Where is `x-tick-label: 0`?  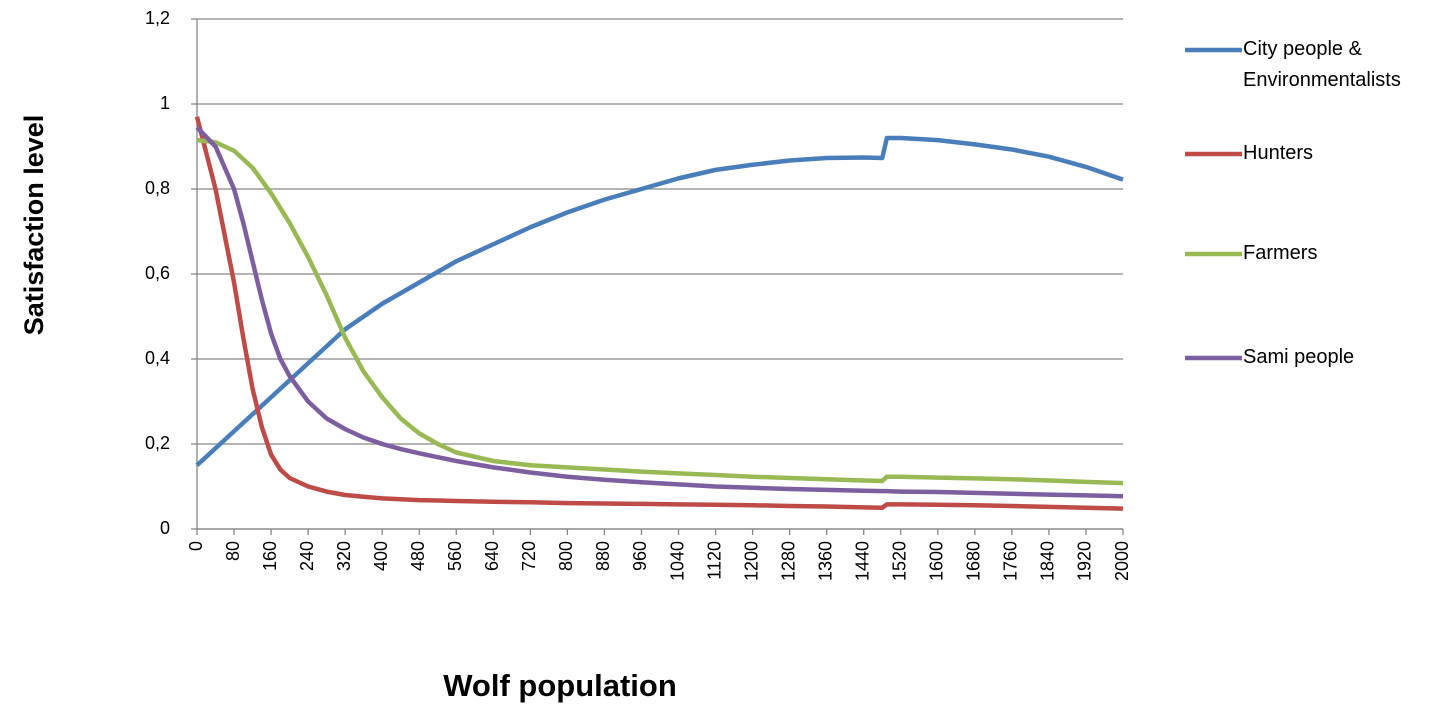 x-tick-label: 0 is located at coordinates (196, 546).